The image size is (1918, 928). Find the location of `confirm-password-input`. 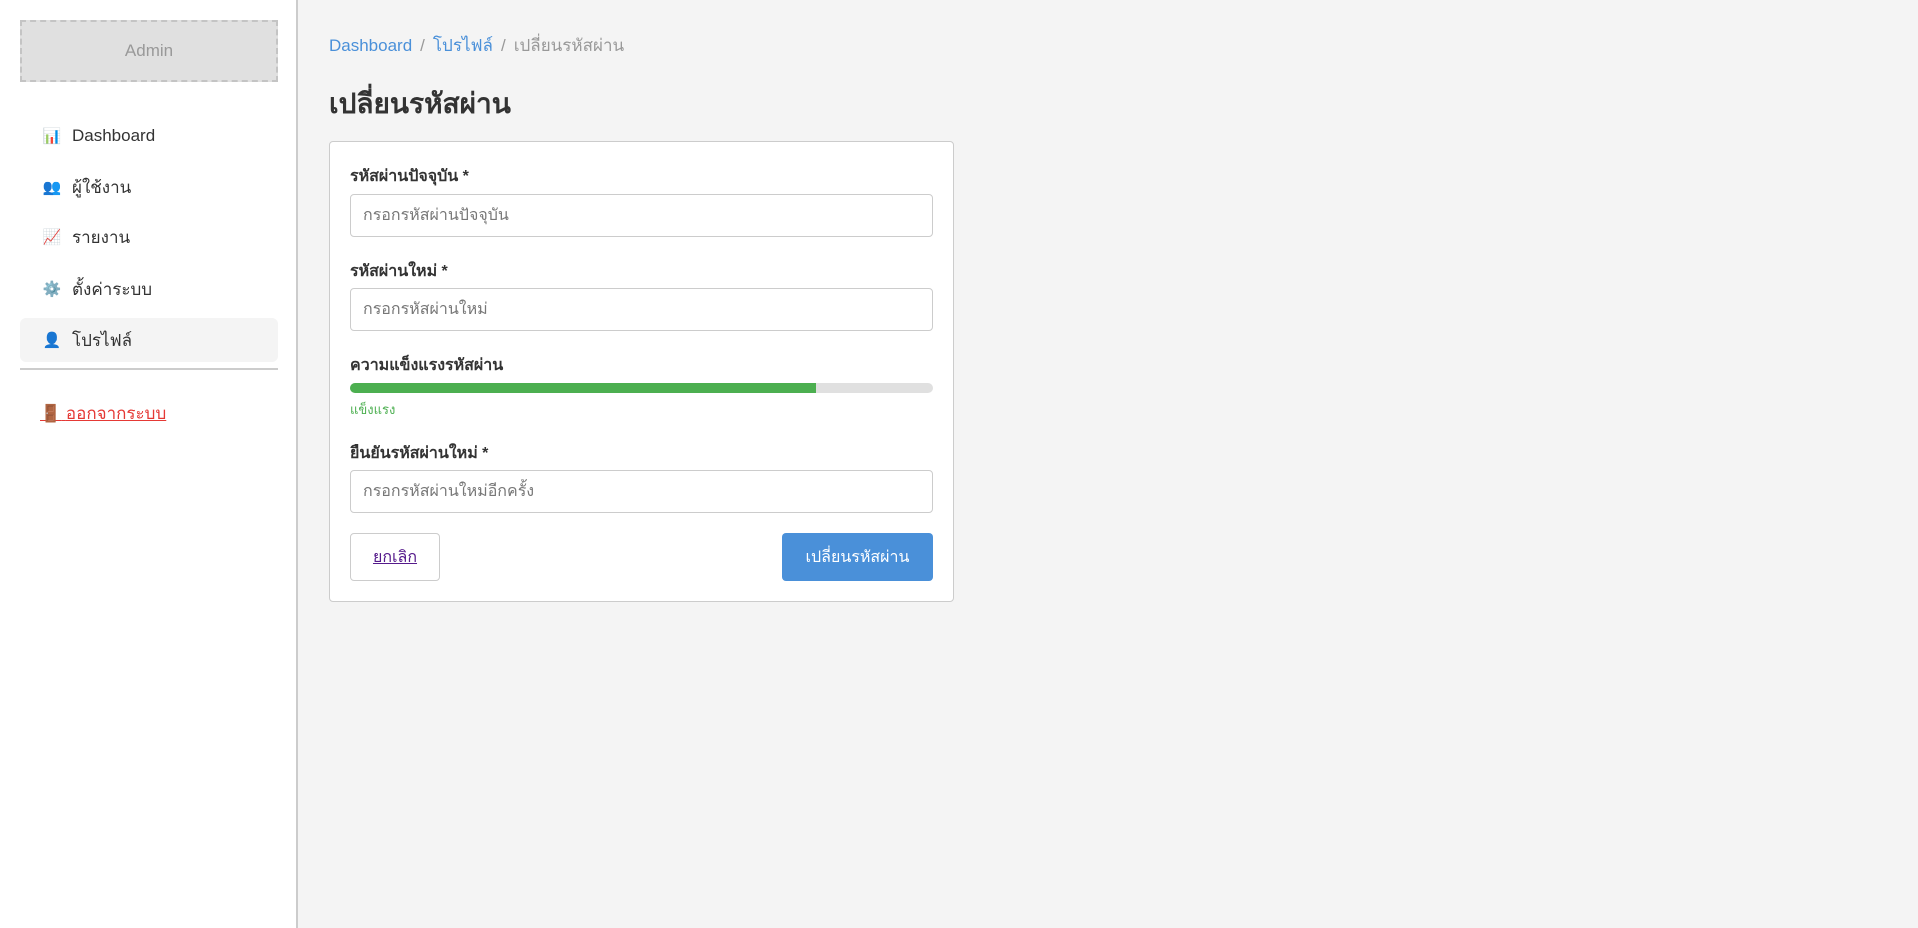

confirm-password-input is located at coordinates (641, 491).